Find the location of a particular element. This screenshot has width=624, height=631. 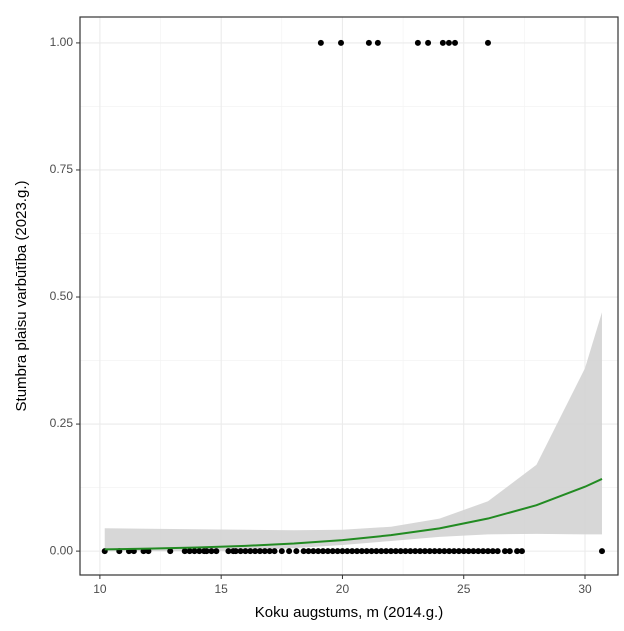

y-tick-label: 1.00 is located at coordinates (62, 42).